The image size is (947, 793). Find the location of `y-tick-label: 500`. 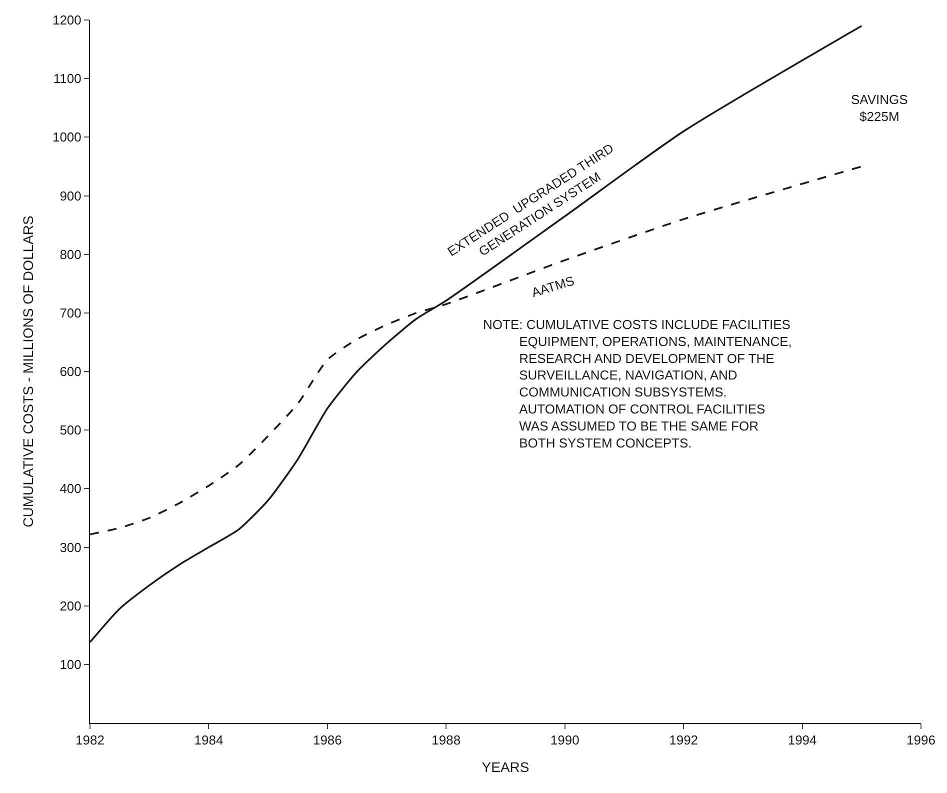

y-tick-label: 500 is located at coordinates (71, 430).